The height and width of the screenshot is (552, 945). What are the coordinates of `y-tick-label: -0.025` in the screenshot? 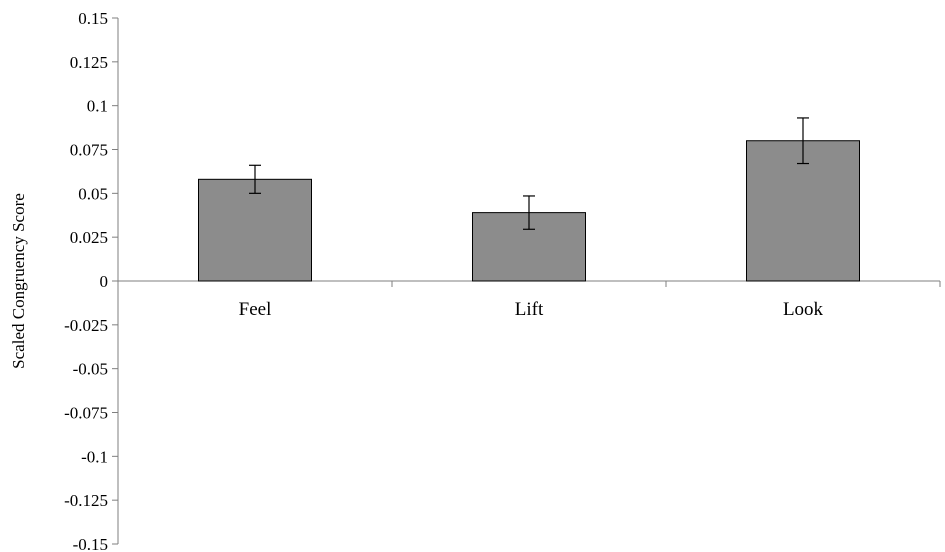 It's located at (86, 325).